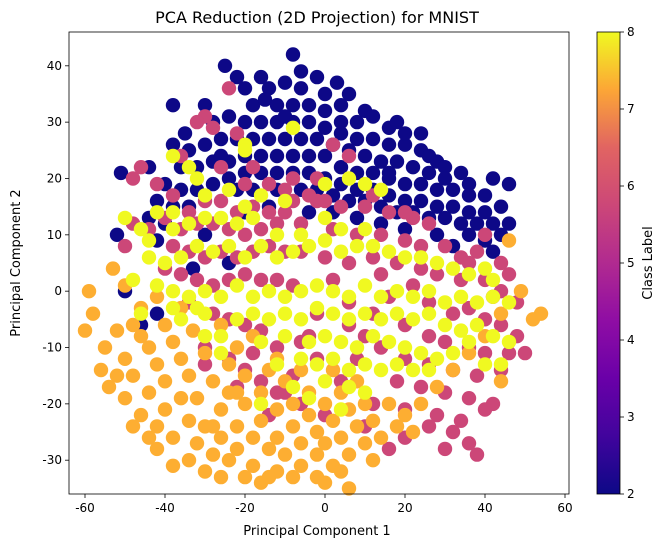 Image resolution: width=666 pixels, height=551 pixels. Describe the element at coordinates (608, 263) in the screenshot. I see `colorbar-gradient` at that location.